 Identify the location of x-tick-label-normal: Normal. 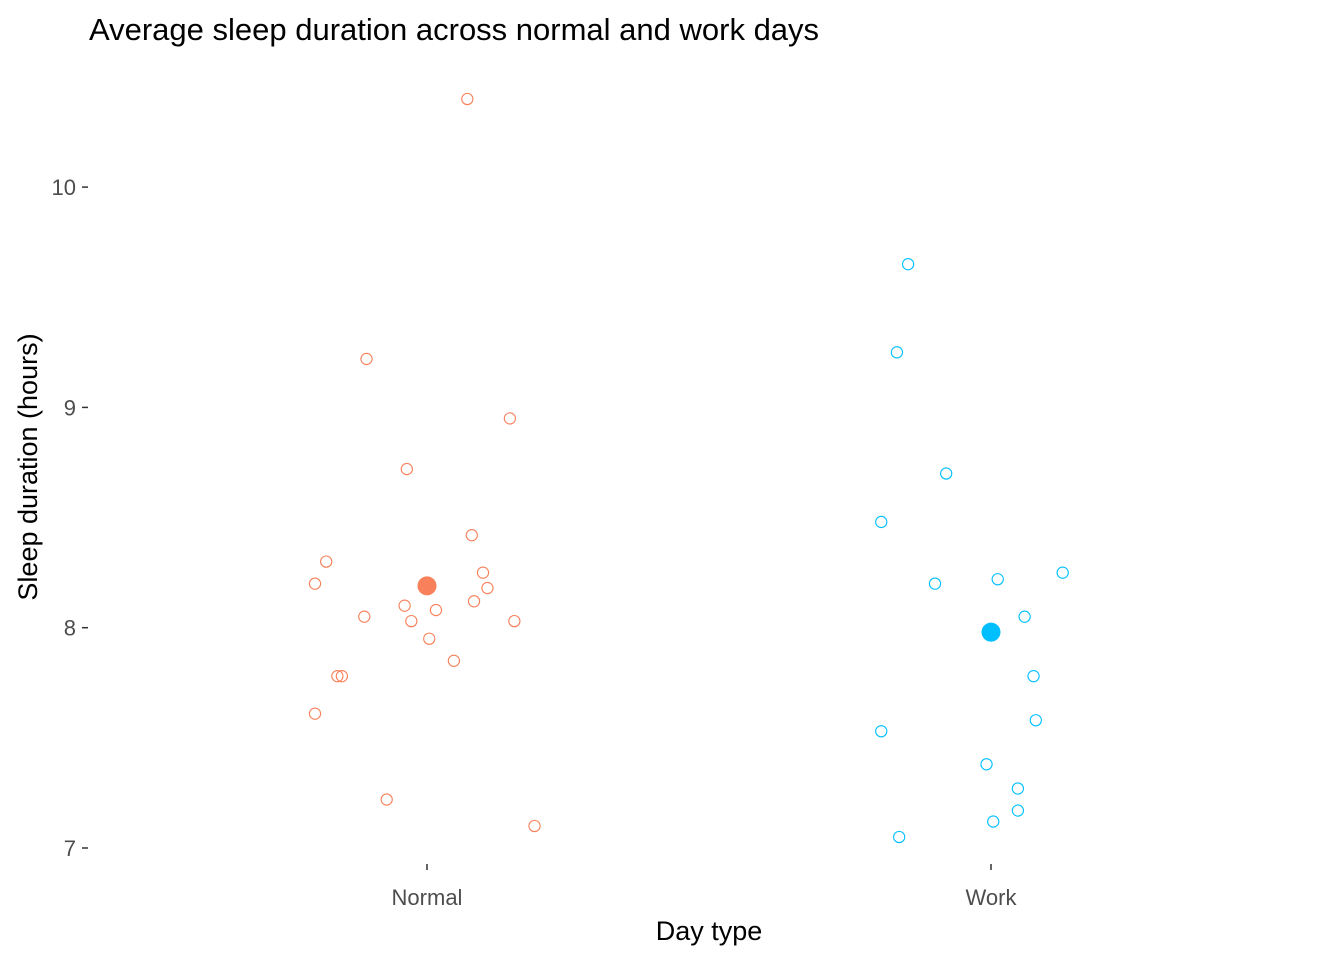
(427, 897).